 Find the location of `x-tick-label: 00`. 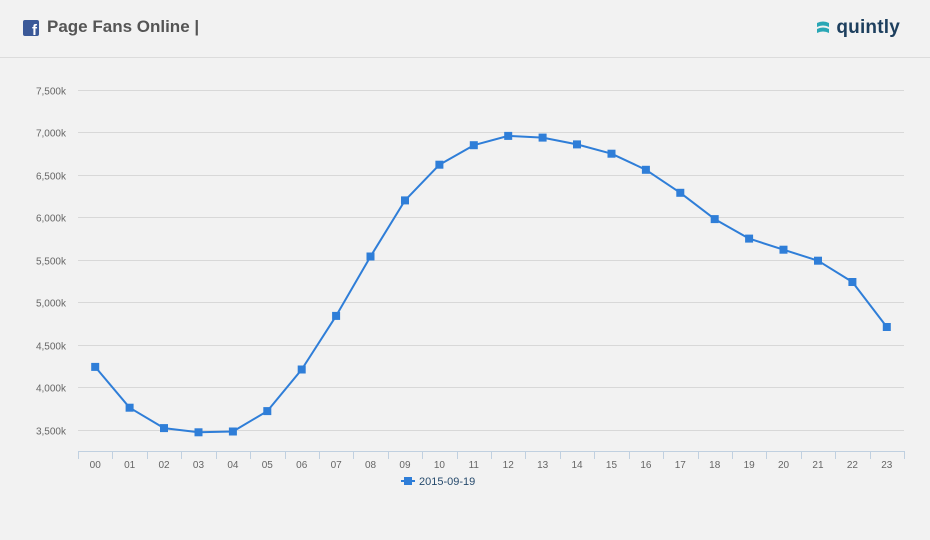

x-tick-label: 00 is located at coordinates (96, 465).